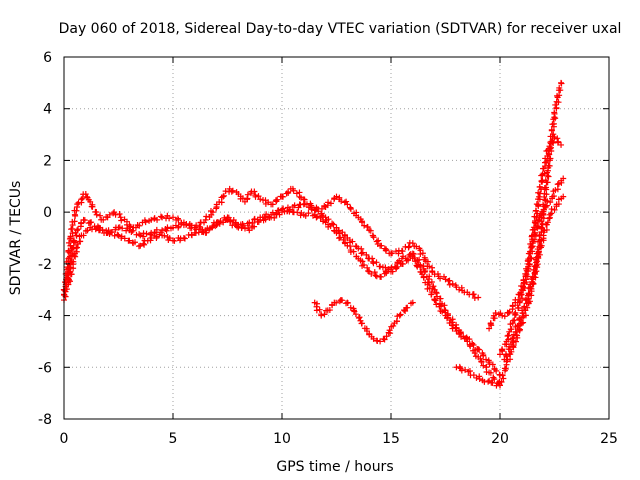 This screenshot has height=480, width=640. Describe the element at coordinates (173, 439) in the screenshot. I see `x-tick-label: 5` at that location.